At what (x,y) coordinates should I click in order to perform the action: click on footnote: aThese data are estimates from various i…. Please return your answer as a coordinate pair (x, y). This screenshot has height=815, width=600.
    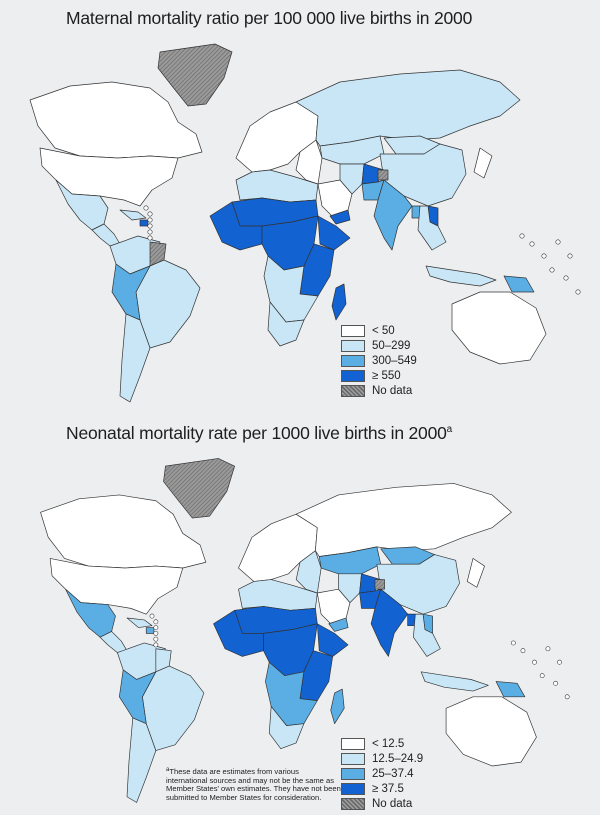
    Looking at the image, I should click on (254, 784).